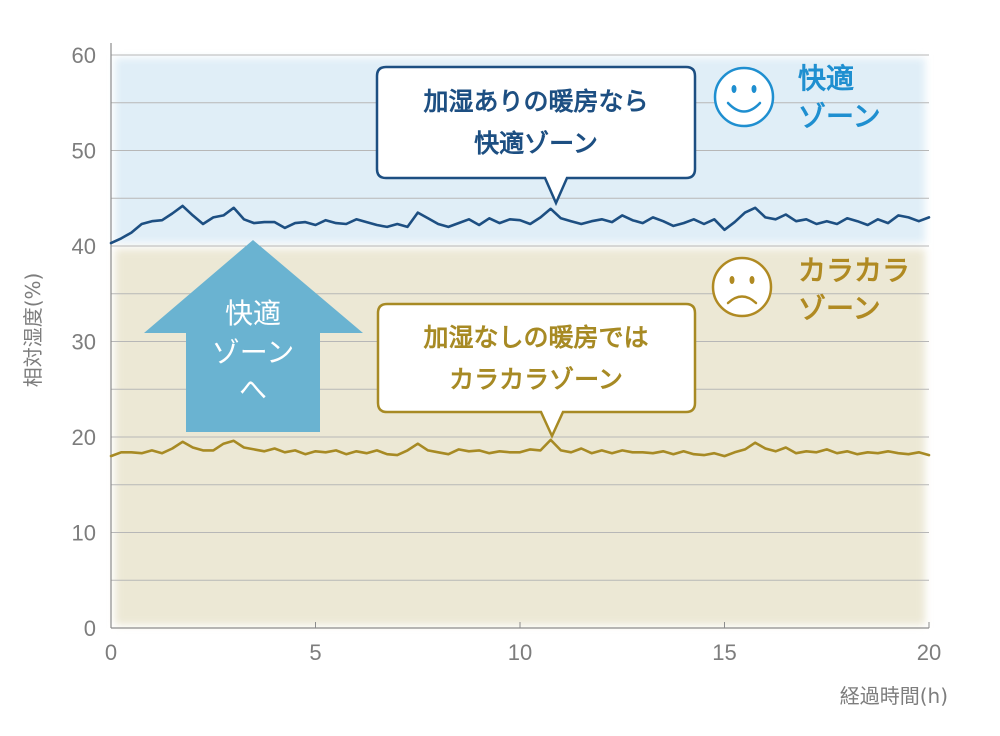 Image resolution: width=1000 pixels, height=736 pixels. I want to click on dry-callout-box, so click(536, 371).